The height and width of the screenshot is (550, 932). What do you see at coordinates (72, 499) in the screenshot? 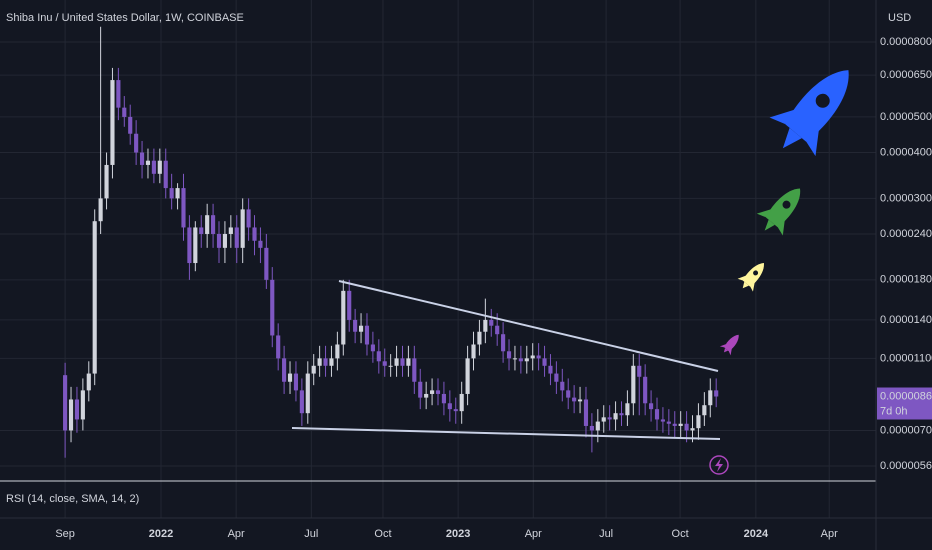
I see `indicator-label: RSI (14, close, SMA, 14, 2)` at bounding box center [72, 499].